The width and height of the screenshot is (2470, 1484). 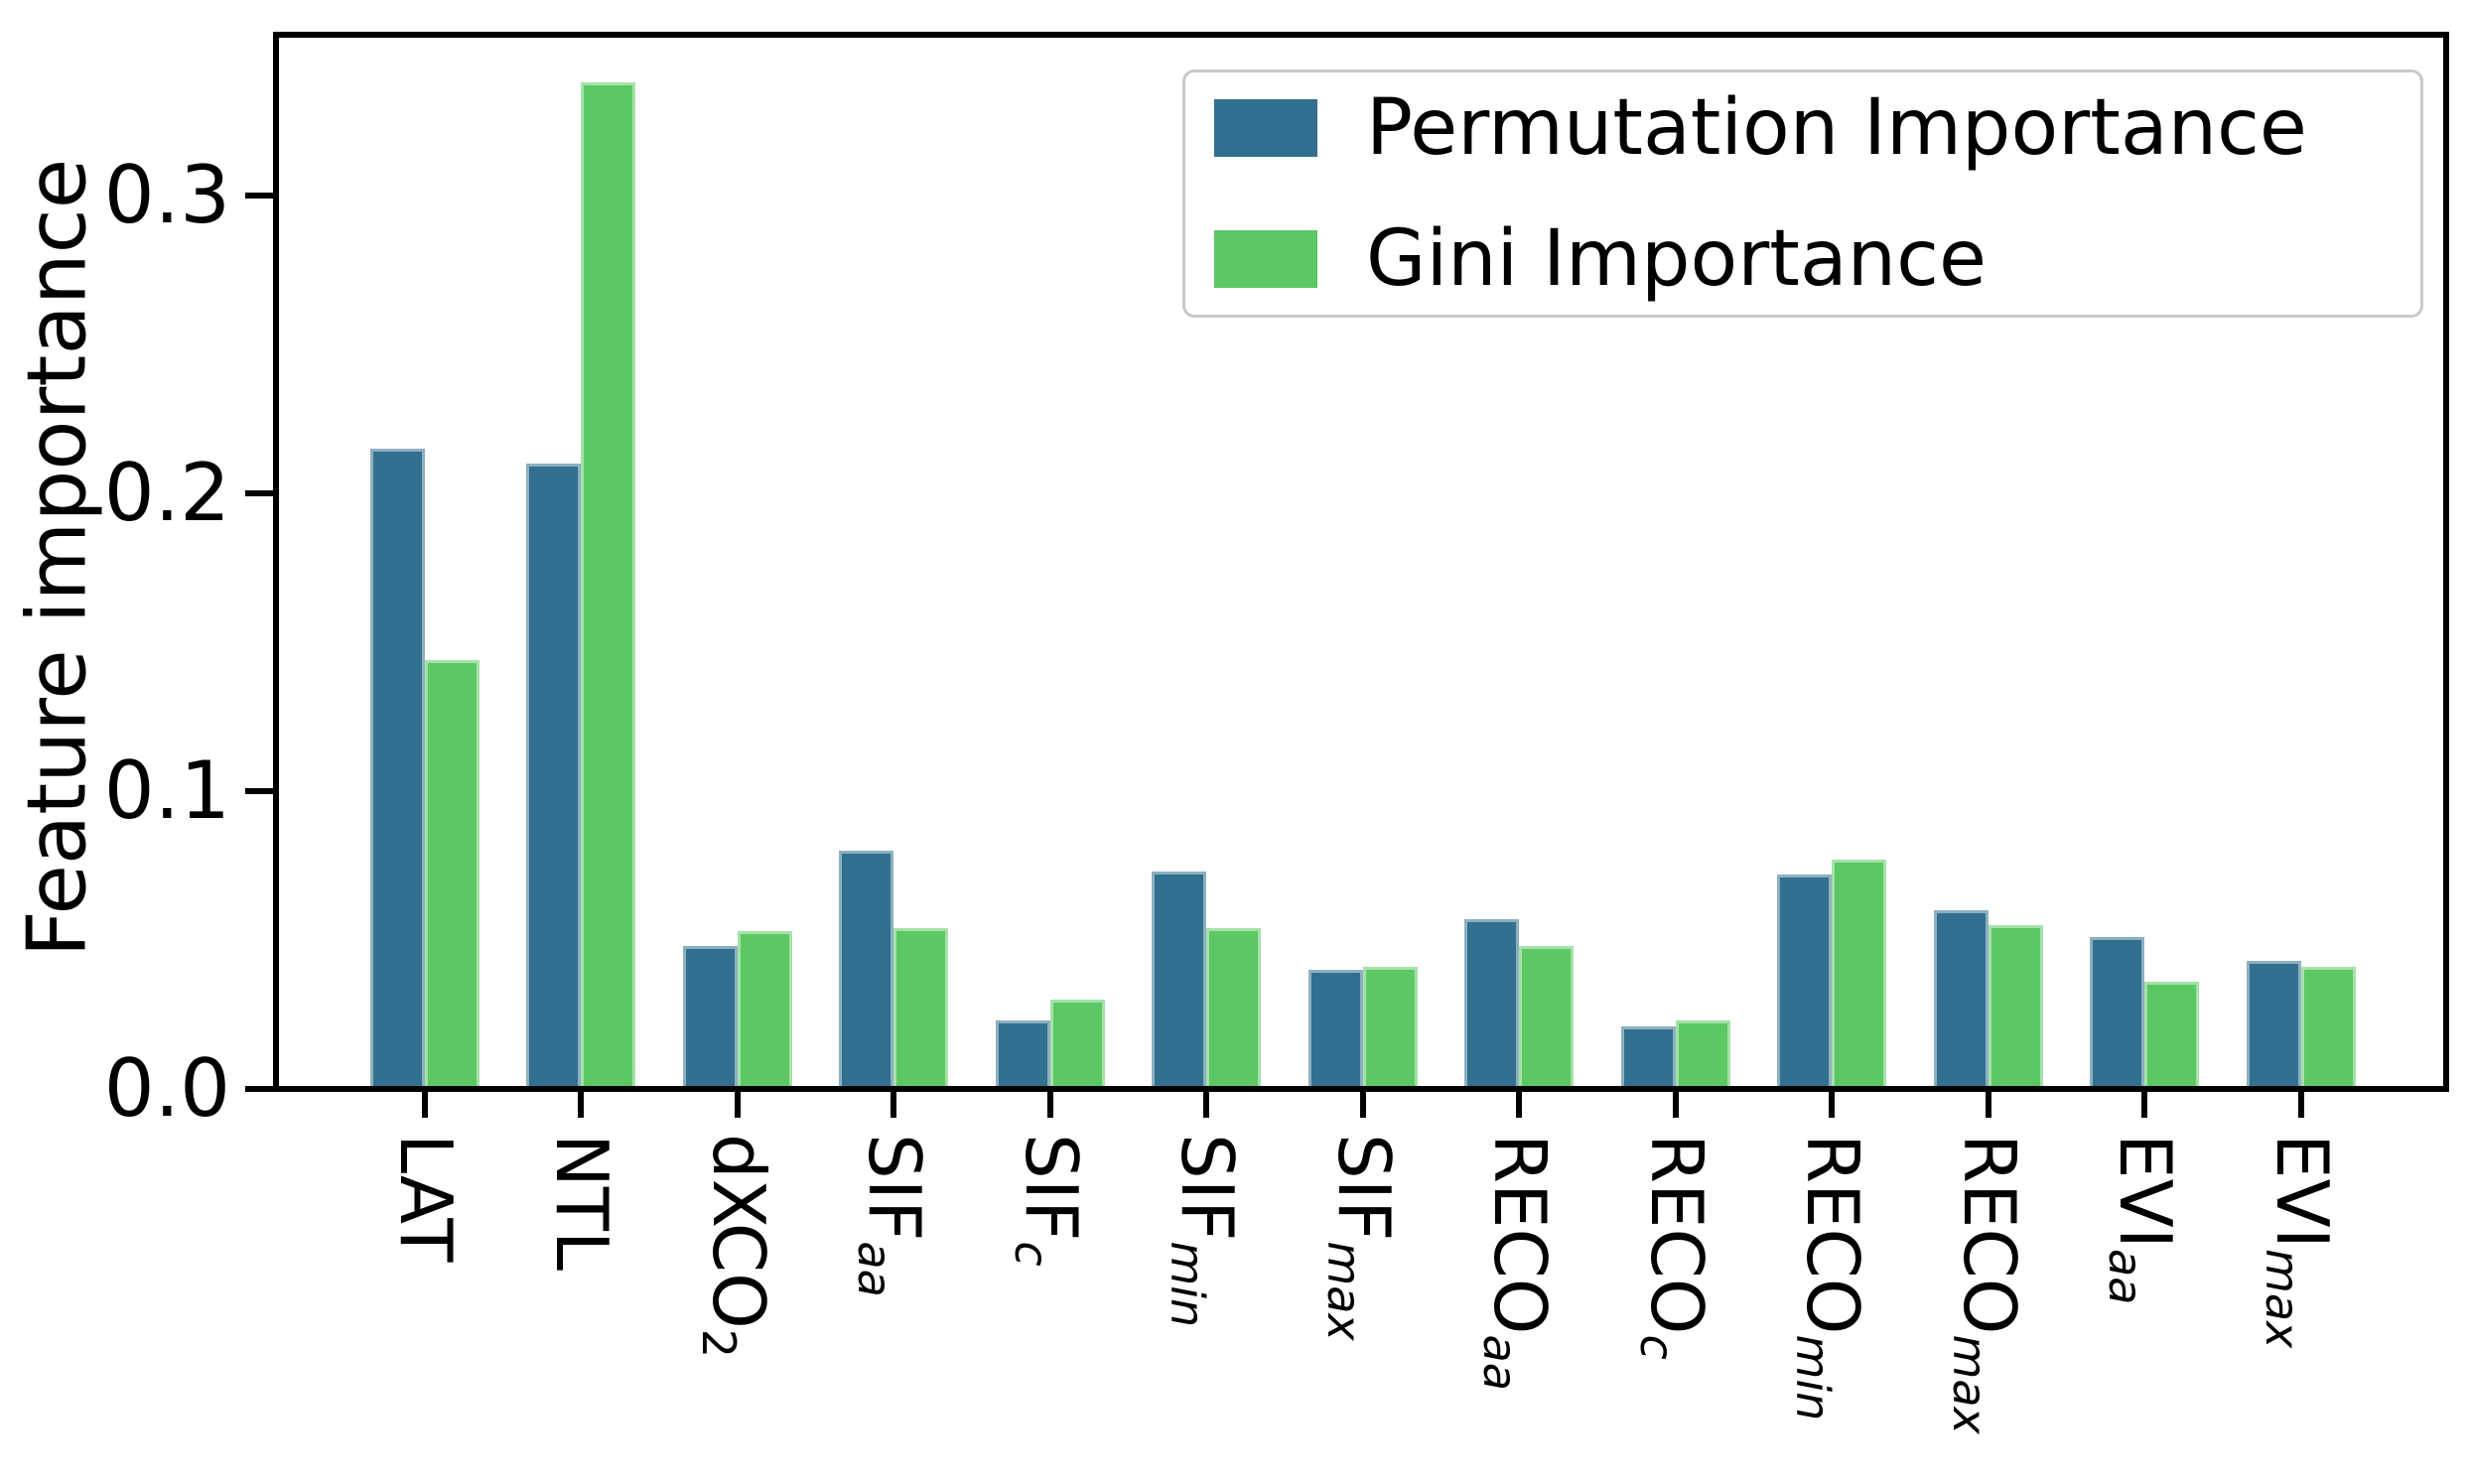 I want to click on x-tick-mark-RECO_aa, so click(x=1519, y=1105).